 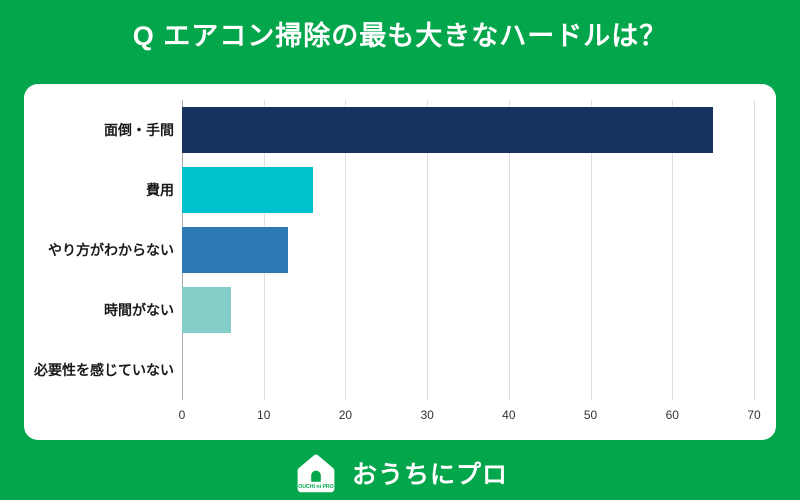 What do you see at coordinates (509, 415) in the screenshot?
I see `x-tick-label: 40` at bounding box center [509, 415].